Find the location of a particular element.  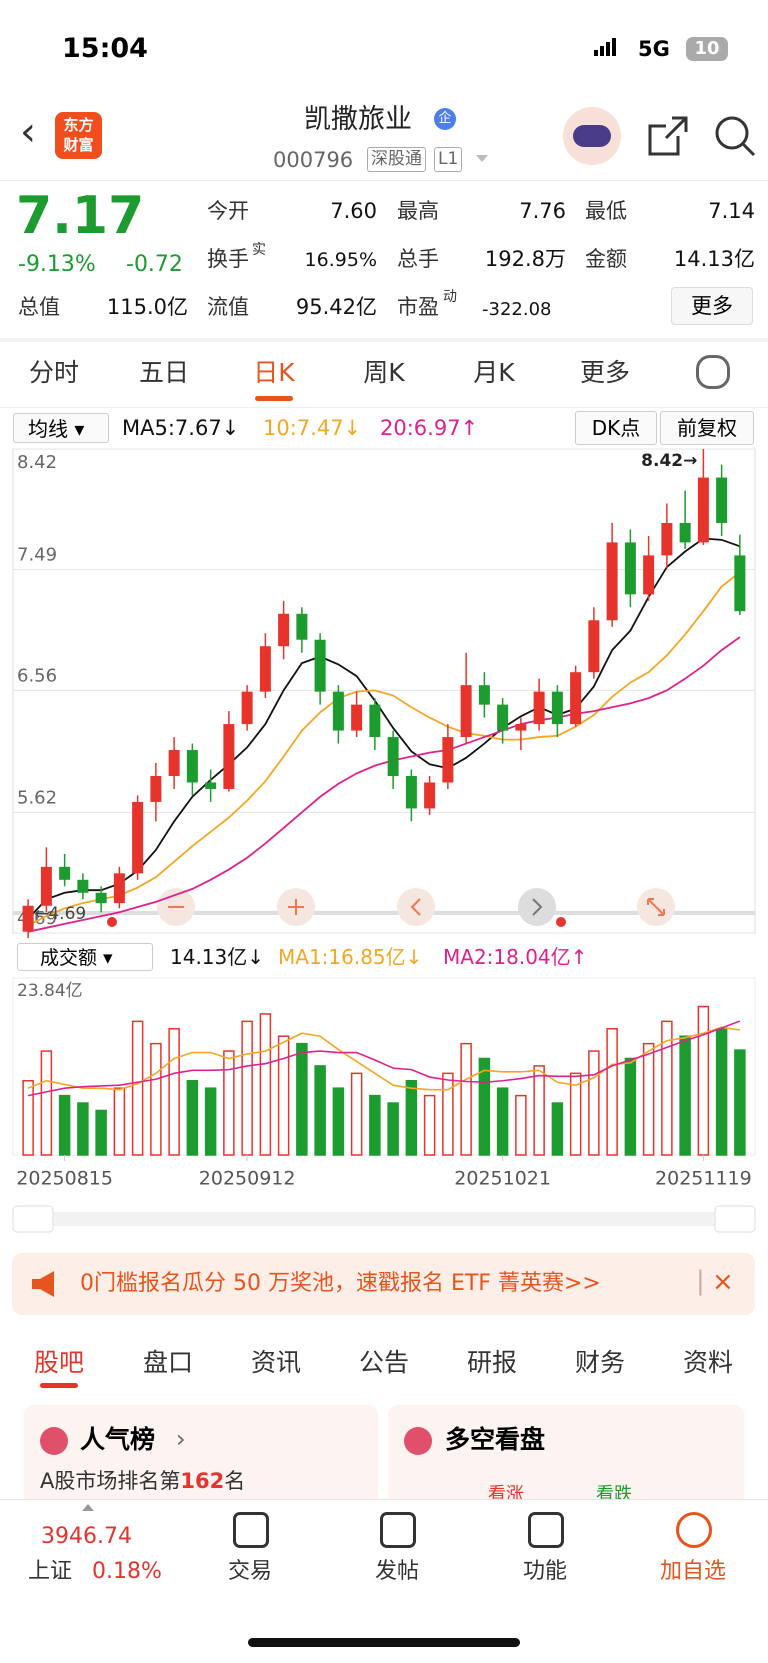

nav-label: 加自选 is located at coordinates (692, 1571).